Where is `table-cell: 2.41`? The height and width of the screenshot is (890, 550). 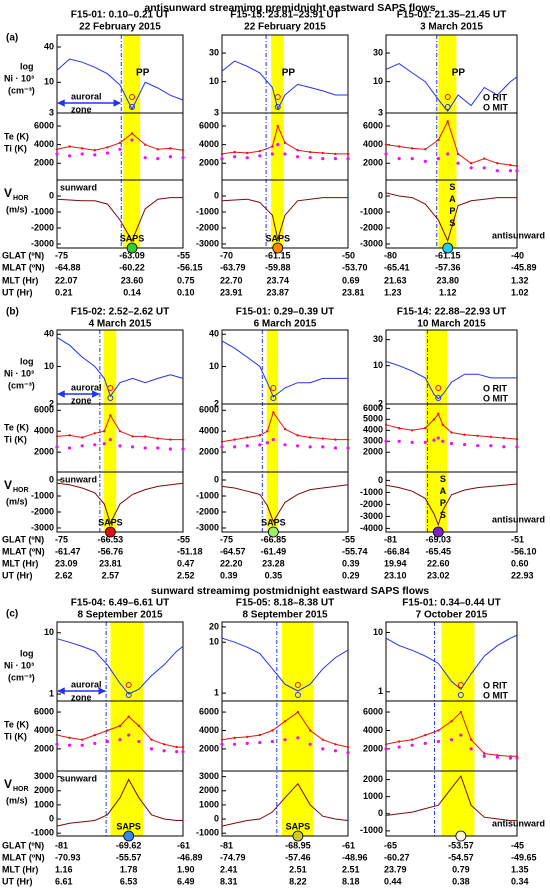
table-cell: 2.41 is located at coordinates (229, 869).